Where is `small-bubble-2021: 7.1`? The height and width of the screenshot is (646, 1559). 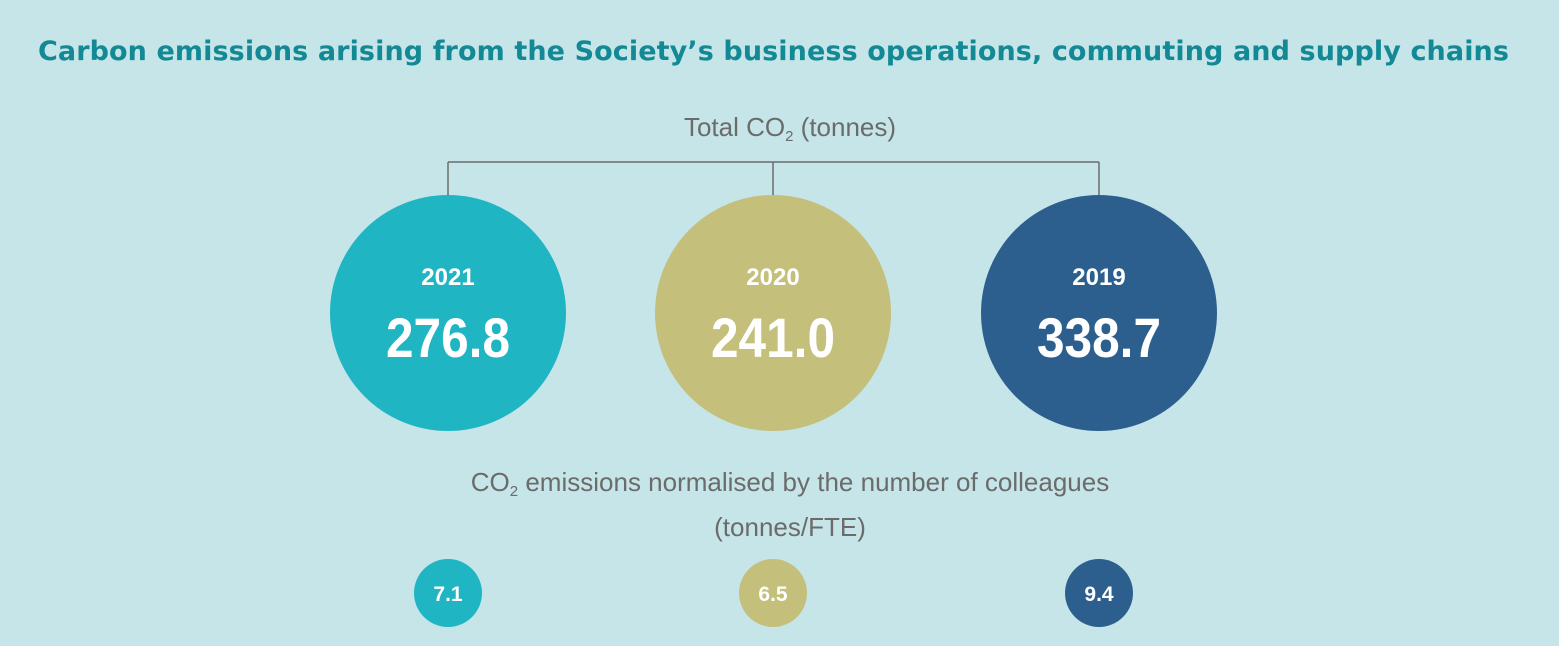 small-bubble-2021: 7.1 is located at coordinates (448, 593).